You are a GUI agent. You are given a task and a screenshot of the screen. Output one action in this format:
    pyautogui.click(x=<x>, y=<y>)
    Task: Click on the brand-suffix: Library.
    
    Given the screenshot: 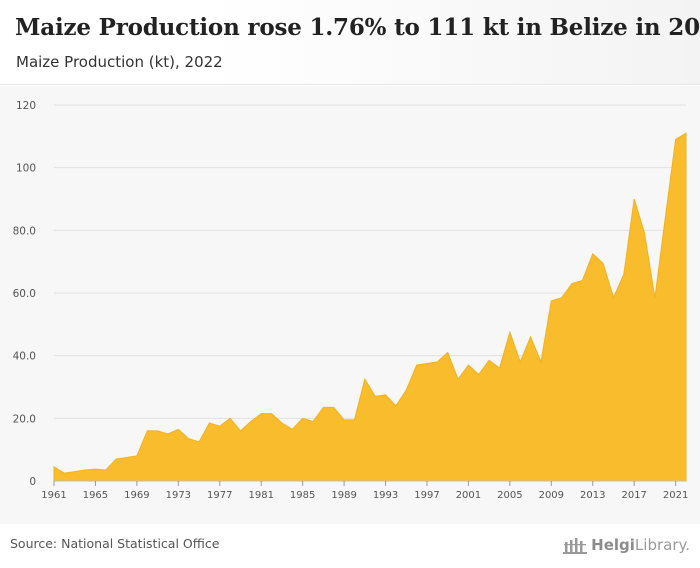 What is the action you would take?
    pyautogui.click(x=662, y=545)
    